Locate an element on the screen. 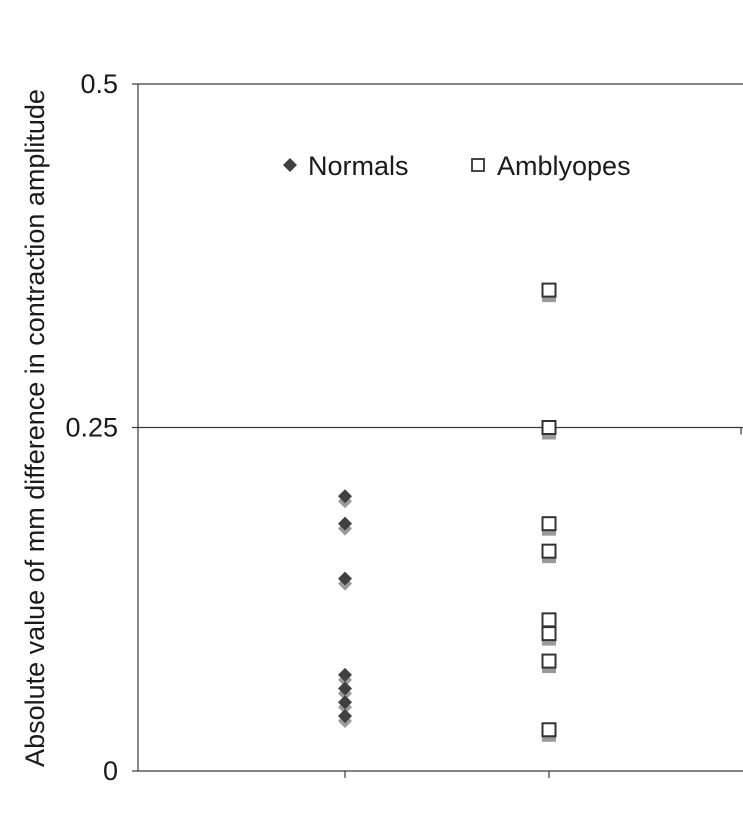 This screenshot has width=743, height=814. x-ticks is located at coordinates (447, 774).